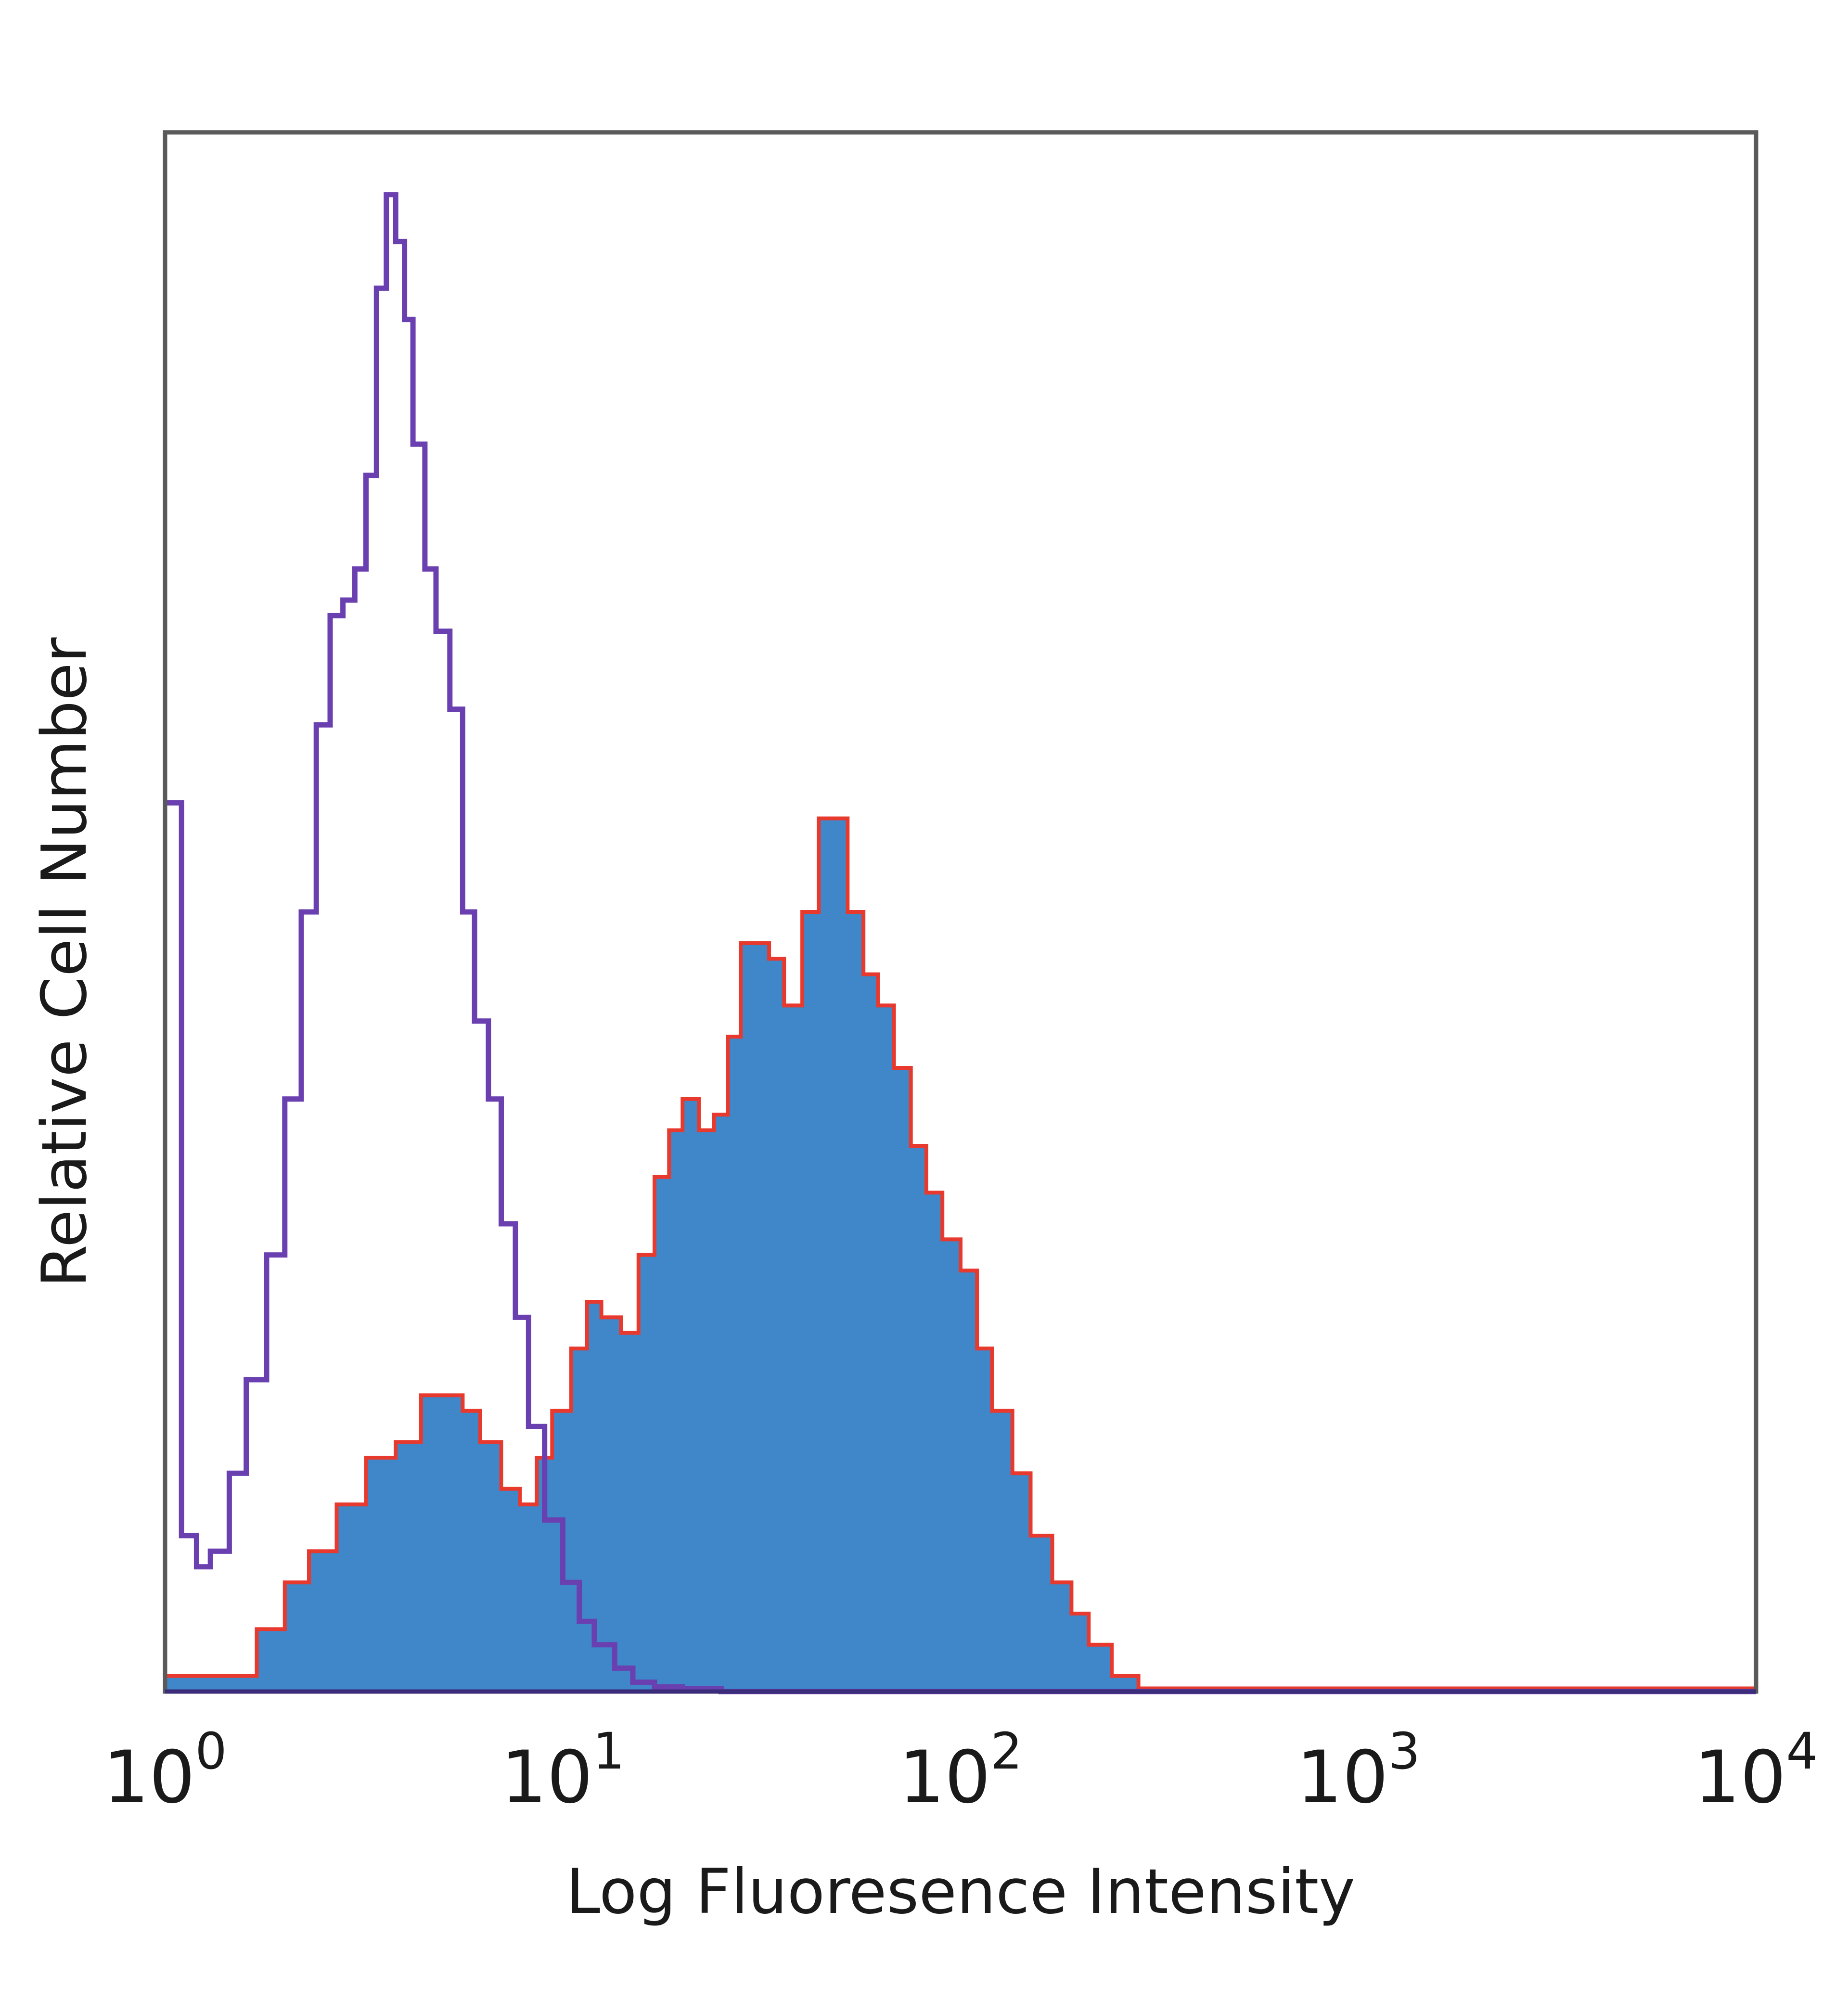  Describe the element at coordinates (65, 962) in the screenshot. I see `y-axis-label: Relative Cell Number` at that location.